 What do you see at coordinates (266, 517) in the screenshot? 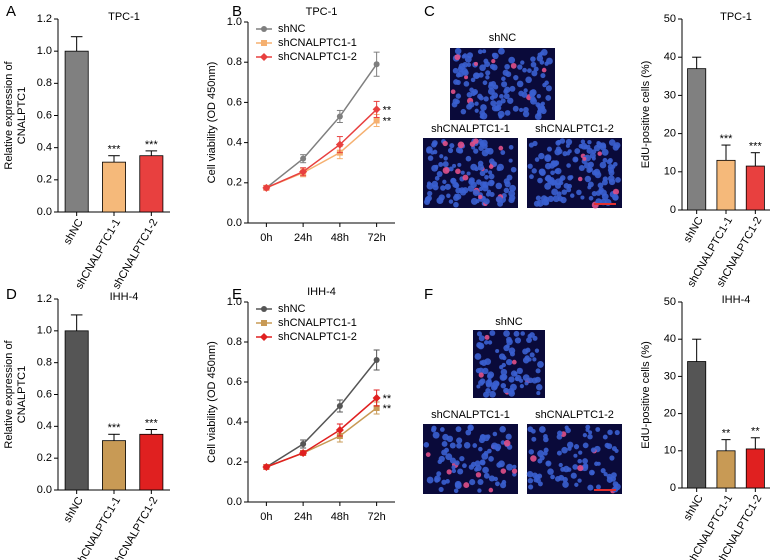
I see `x-tick-label: 0h` at bounding box center [266, 517].